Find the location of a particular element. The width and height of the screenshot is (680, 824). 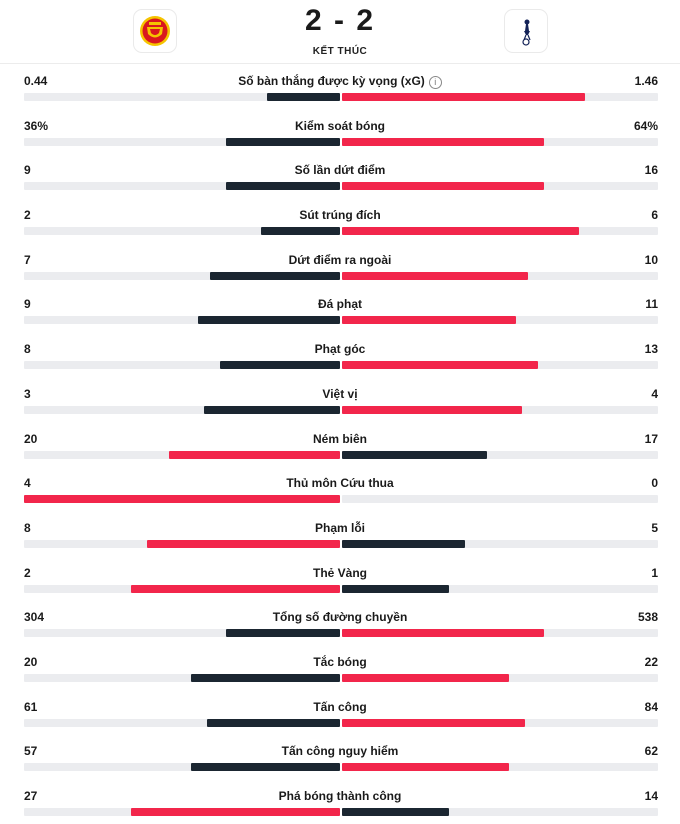

stat-label-text: Tấn công nguy hiểm is located at coordinates (340, 751).